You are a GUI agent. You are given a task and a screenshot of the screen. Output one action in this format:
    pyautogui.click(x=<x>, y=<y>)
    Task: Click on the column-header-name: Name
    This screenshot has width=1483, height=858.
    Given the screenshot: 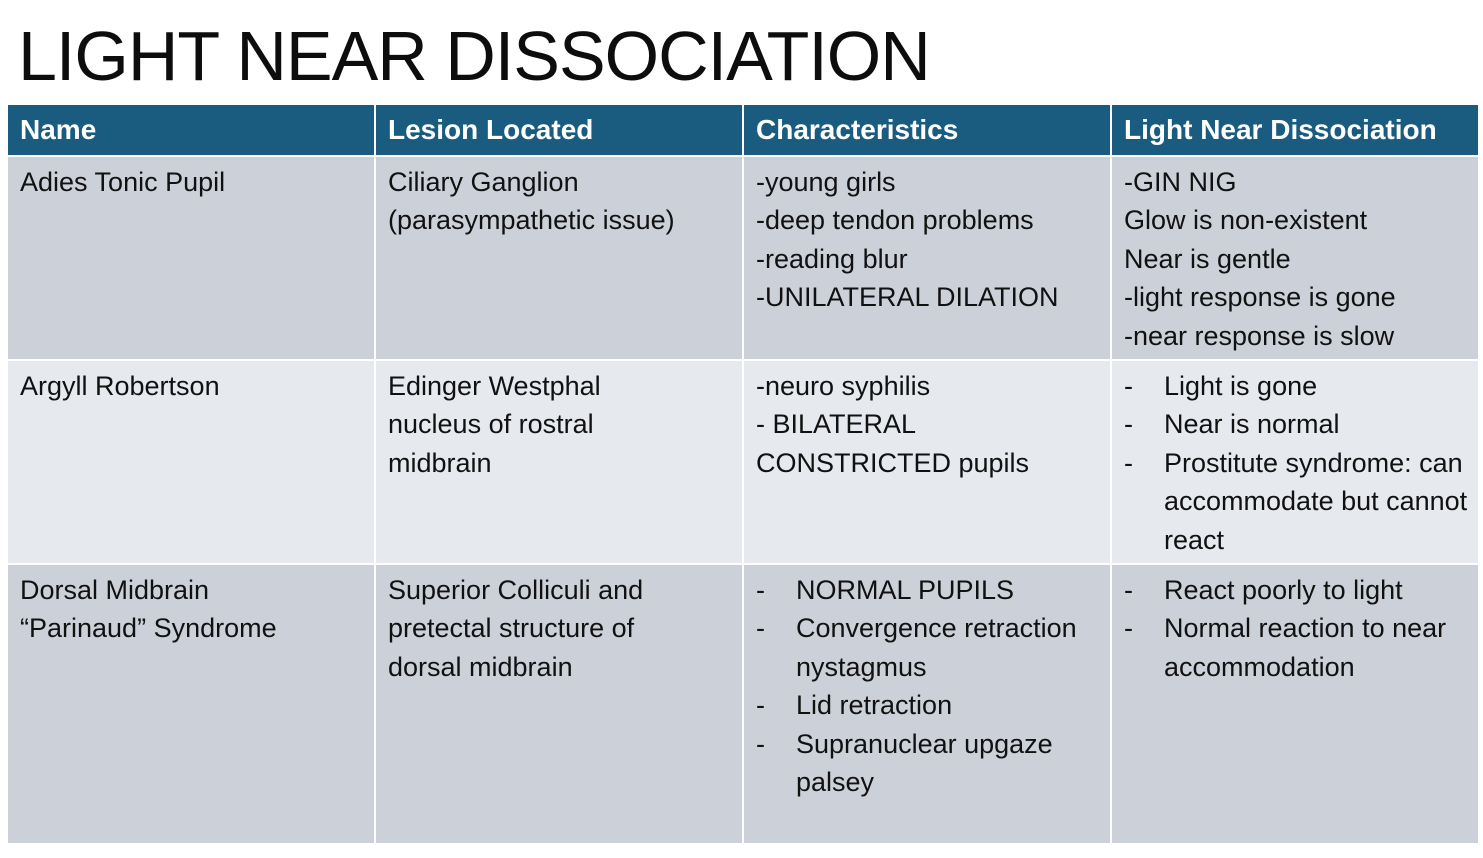 What is the action you would take?
    pyautogui.click(x=191, y=130)
    